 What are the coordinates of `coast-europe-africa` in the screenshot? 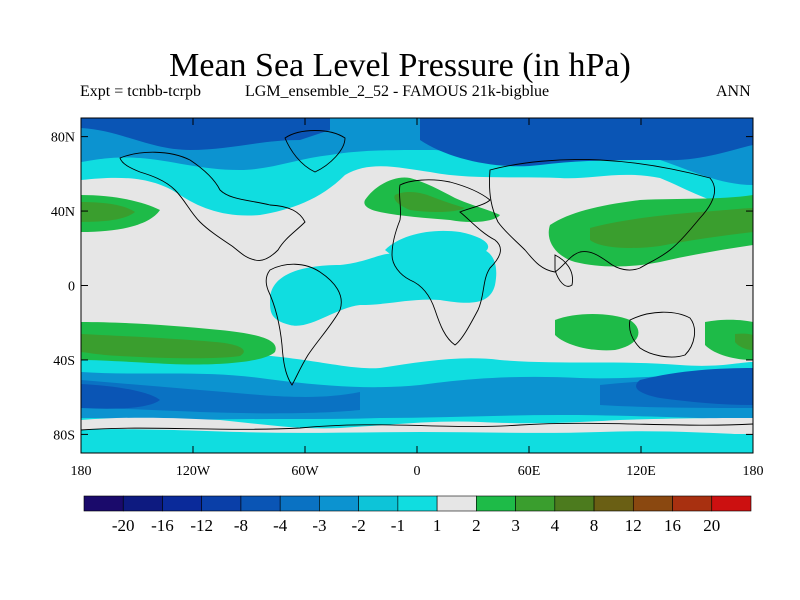 It's located at (446, 262).